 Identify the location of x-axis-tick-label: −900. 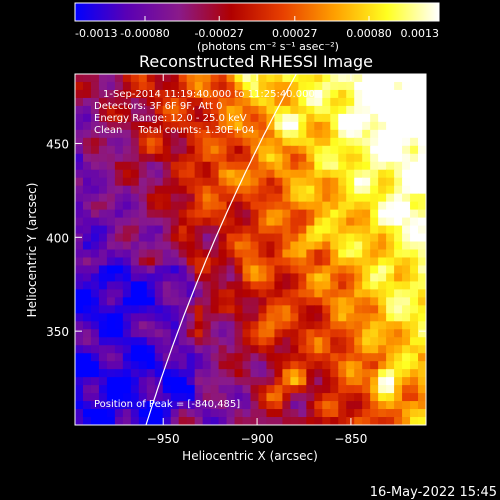
(257, 439).